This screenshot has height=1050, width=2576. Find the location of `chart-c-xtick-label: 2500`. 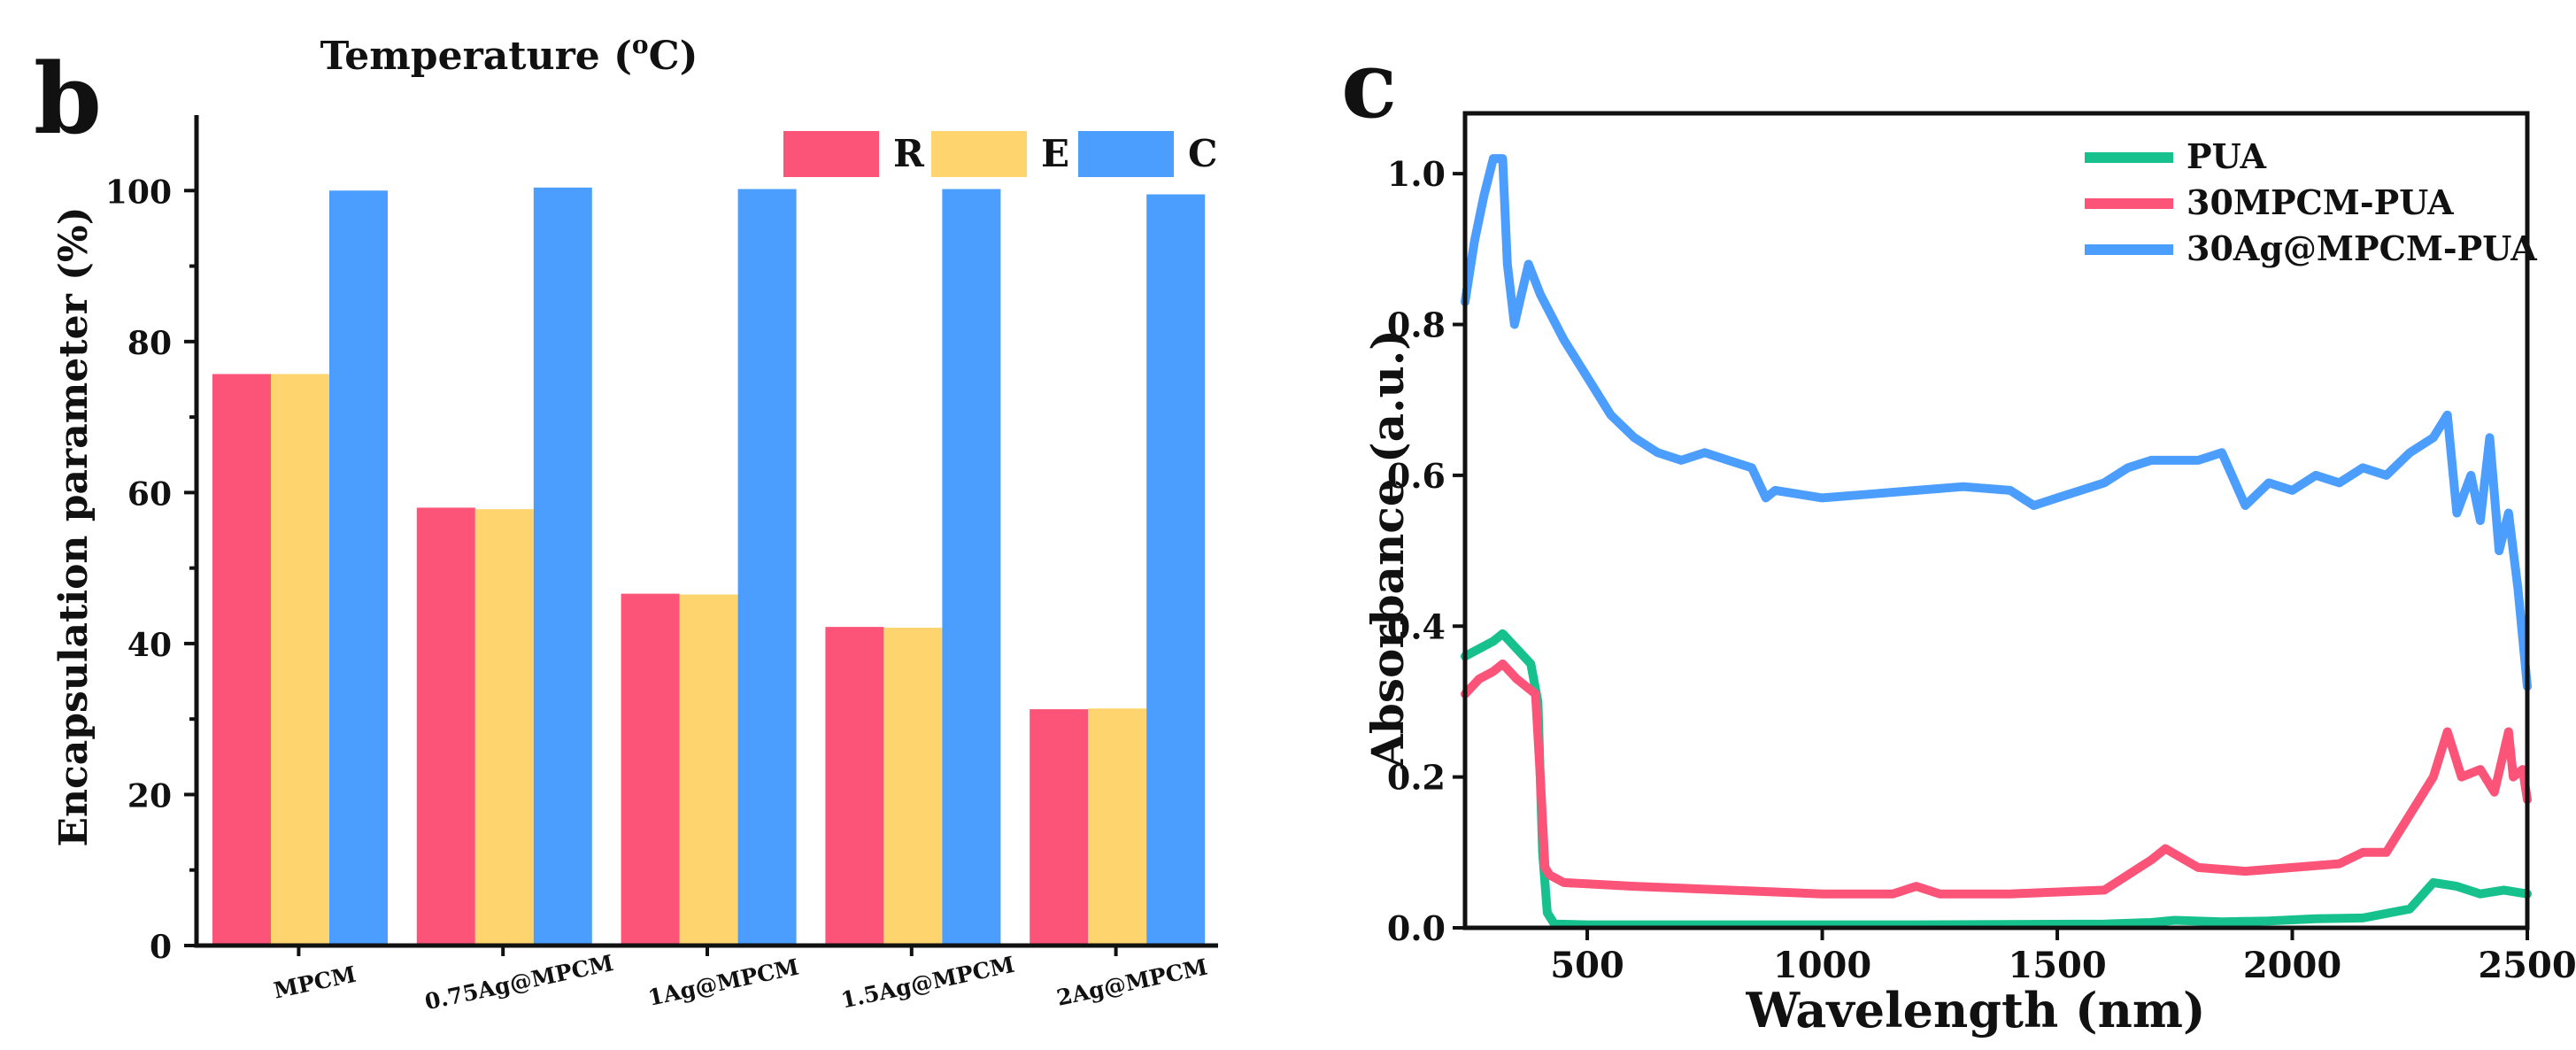

chart-c-xtick-label: 2500 is located at coordinates (2527, 965).